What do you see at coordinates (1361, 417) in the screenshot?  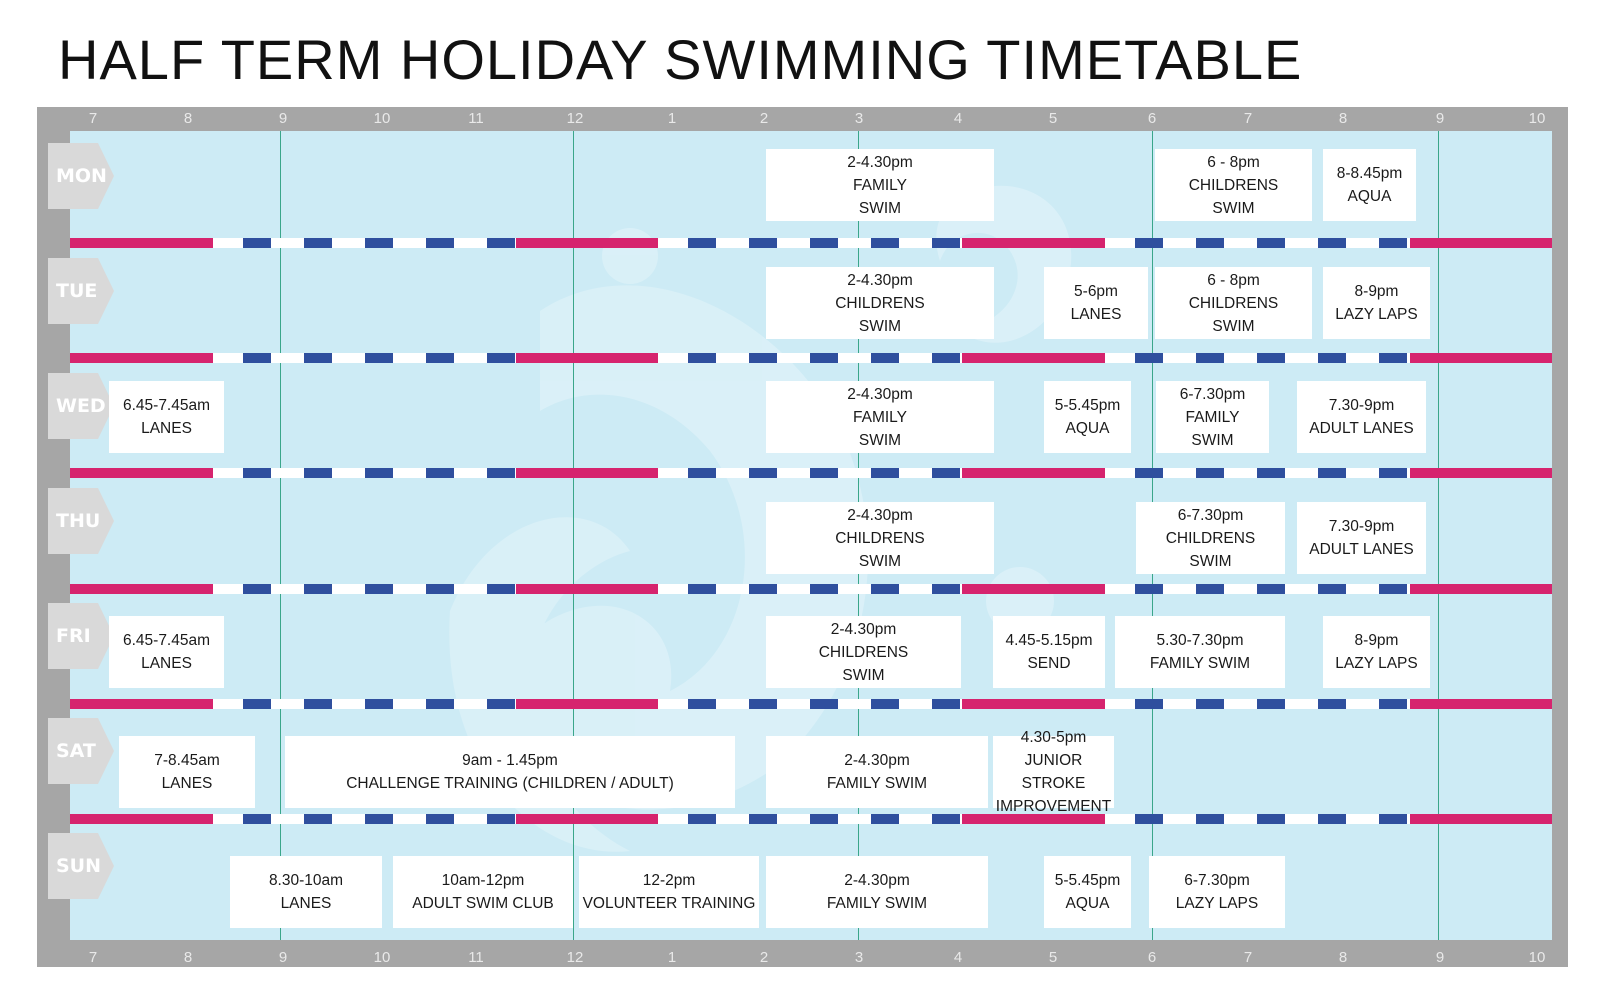 I see `session-block: 7.30-9pm ADULT LANES` at bounding box center [1361, 417].